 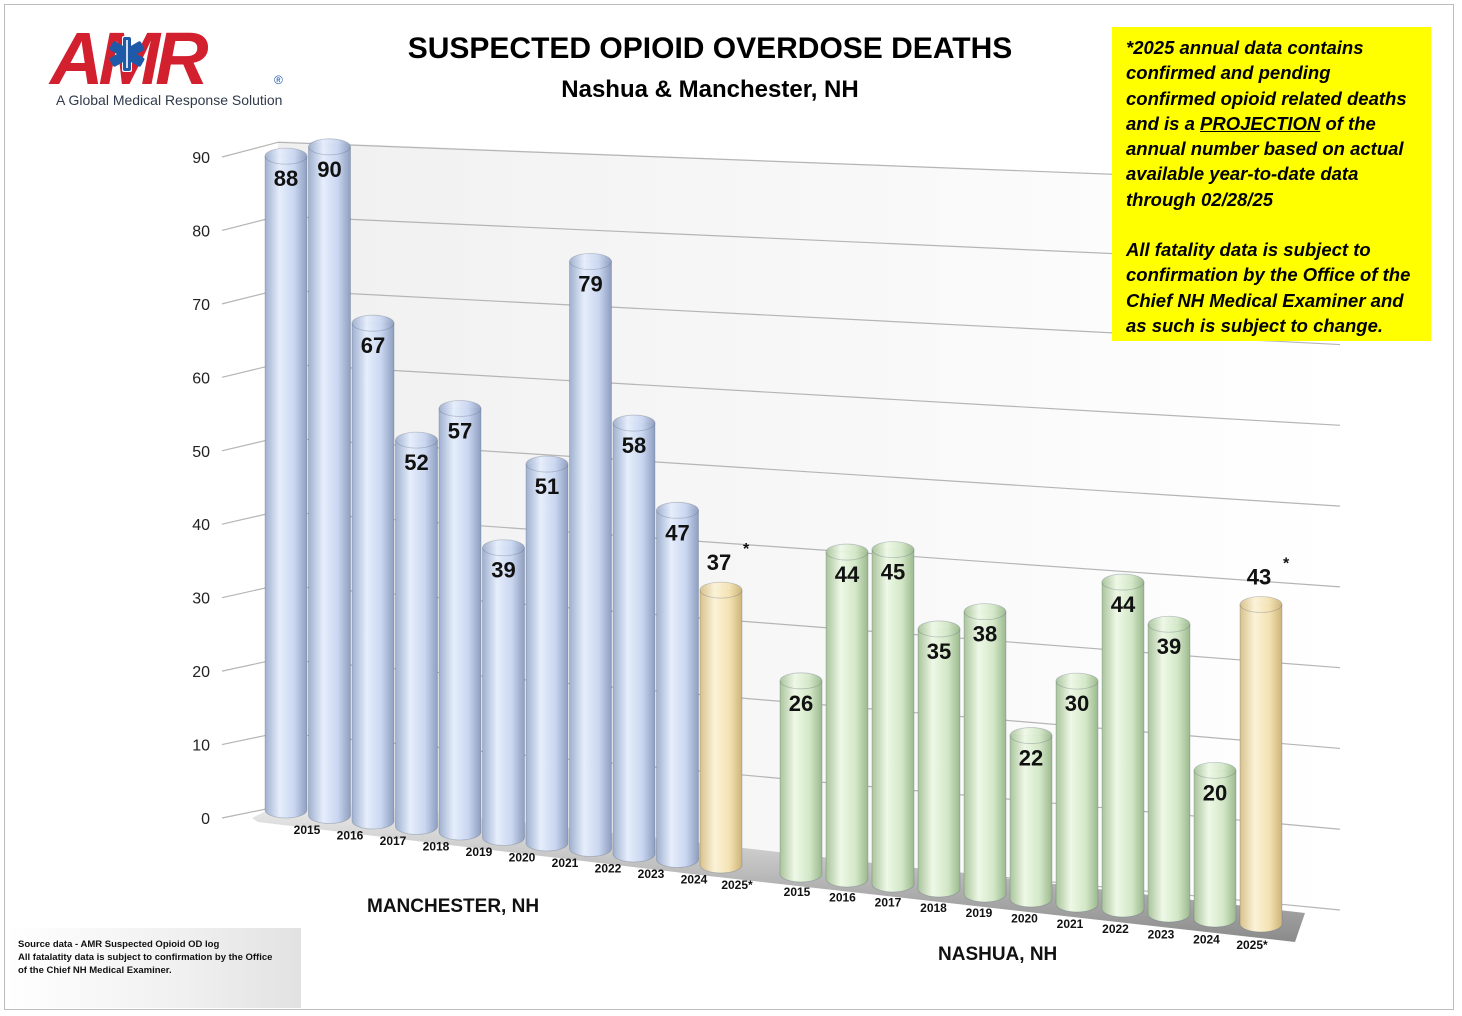 What do you see at coordinates (329, 169) in the screenshot?
I see `bar-value-label: 90` at bounding box center [329, 169].